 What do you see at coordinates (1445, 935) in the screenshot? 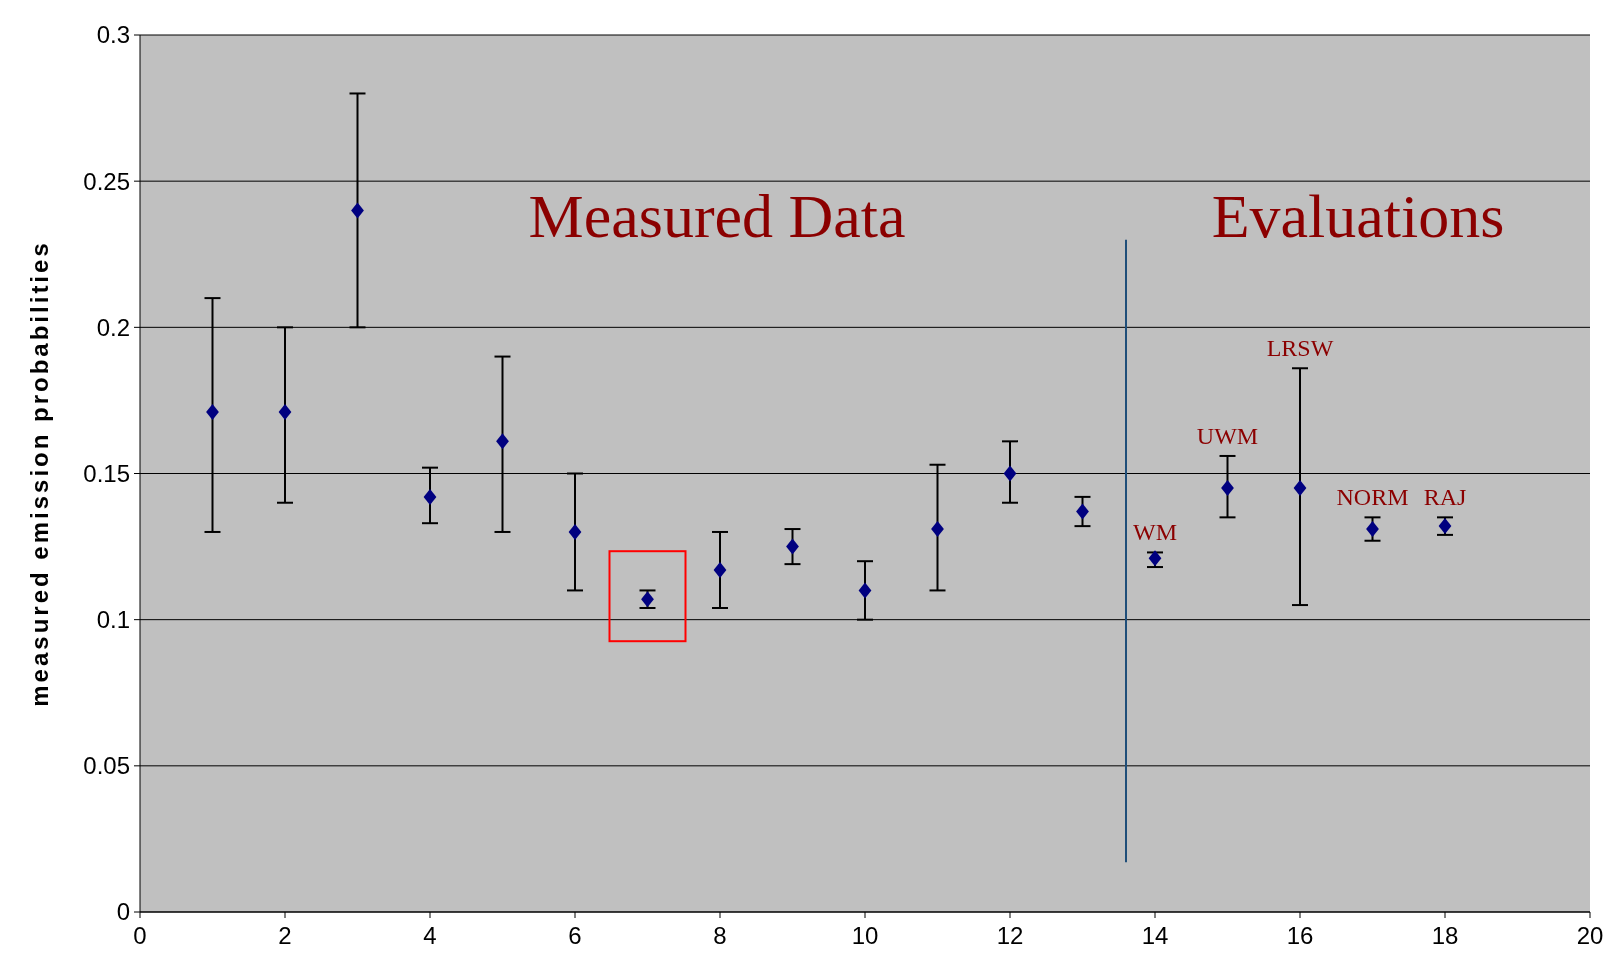
I see `x-tick-label: 18` at bounding box center [1445, 935].